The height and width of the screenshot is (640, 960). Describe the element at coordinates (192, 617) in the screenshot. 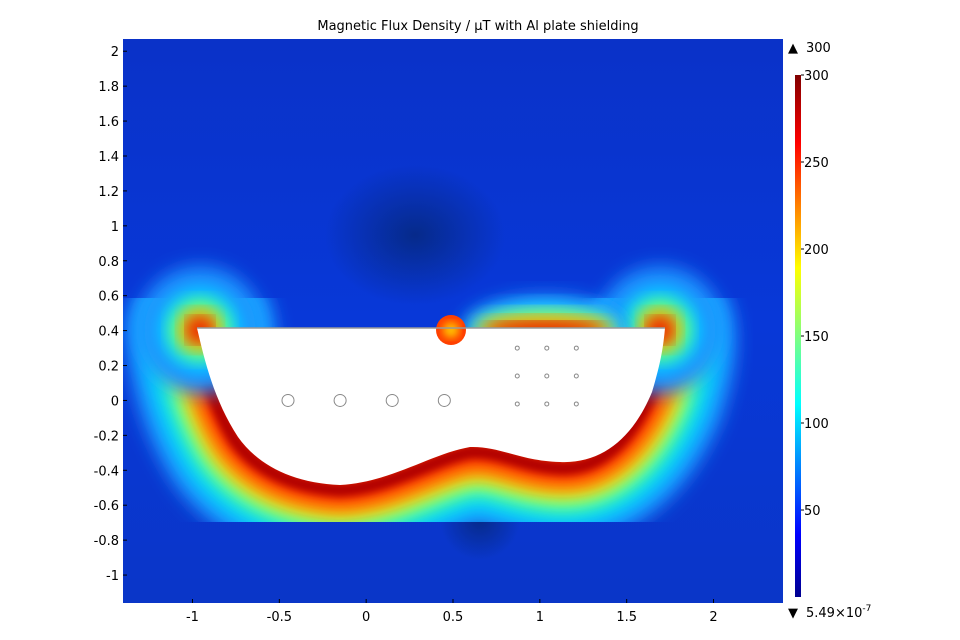

I see `x-tick-label: -1` at that location.